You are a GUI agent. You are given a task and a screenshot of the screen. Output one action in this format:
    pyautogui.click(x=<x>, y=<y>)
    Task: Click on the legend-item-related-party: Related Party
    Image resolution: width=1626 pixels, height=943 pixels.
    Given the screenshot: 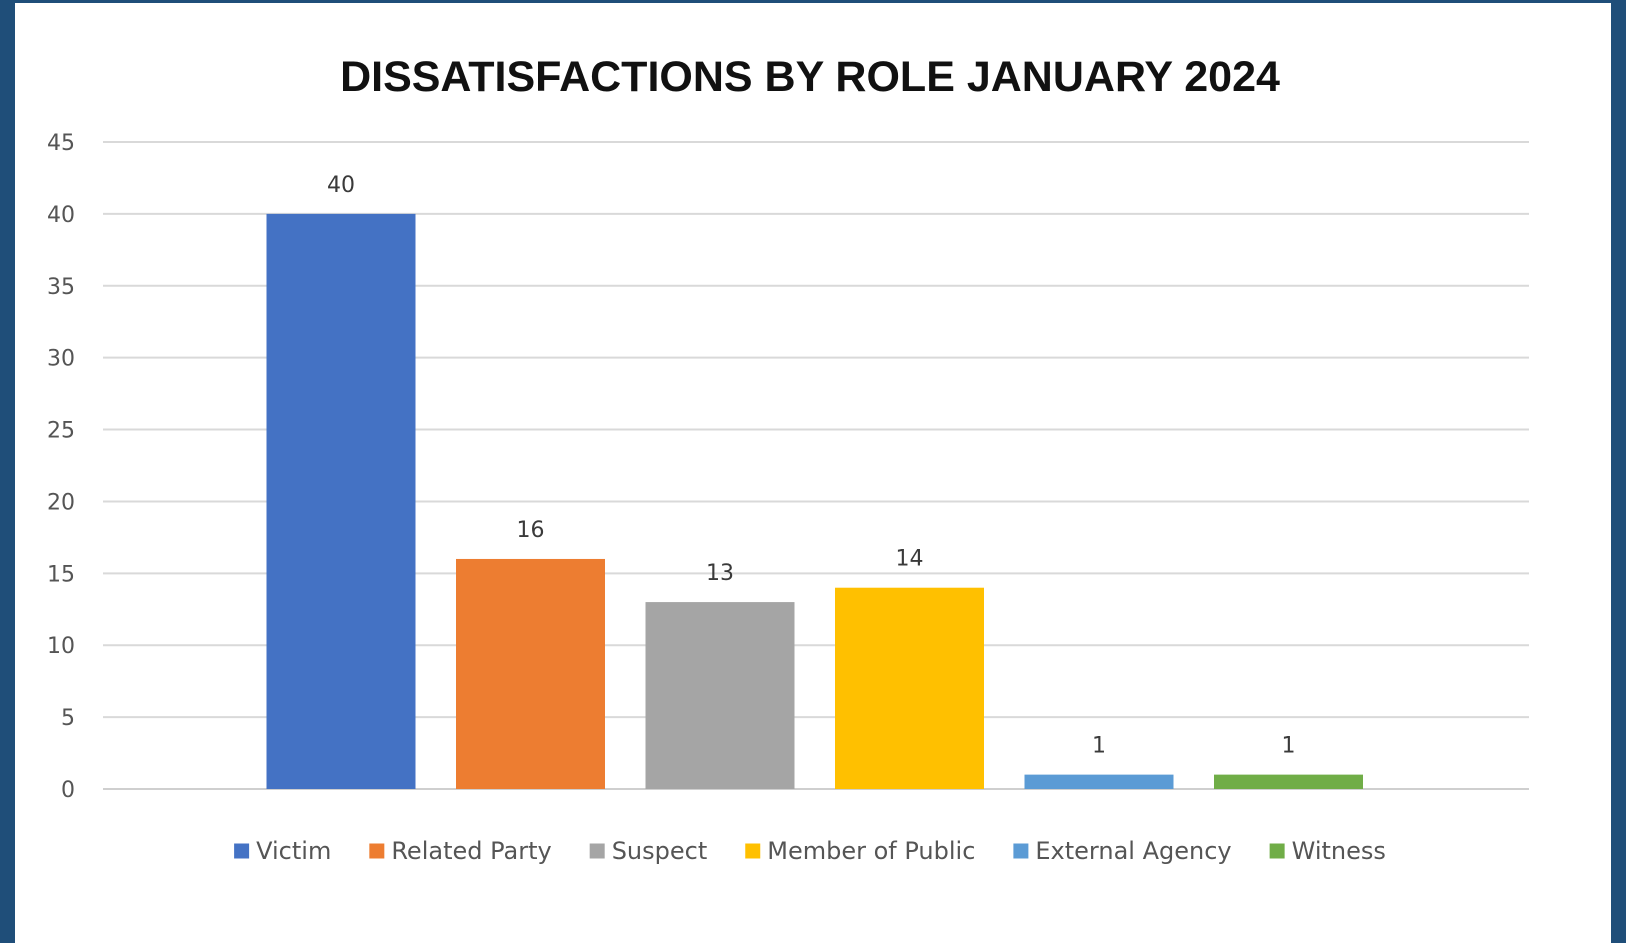 What is the action you would take?
    pyautogui.click(x=460, y=851)
    